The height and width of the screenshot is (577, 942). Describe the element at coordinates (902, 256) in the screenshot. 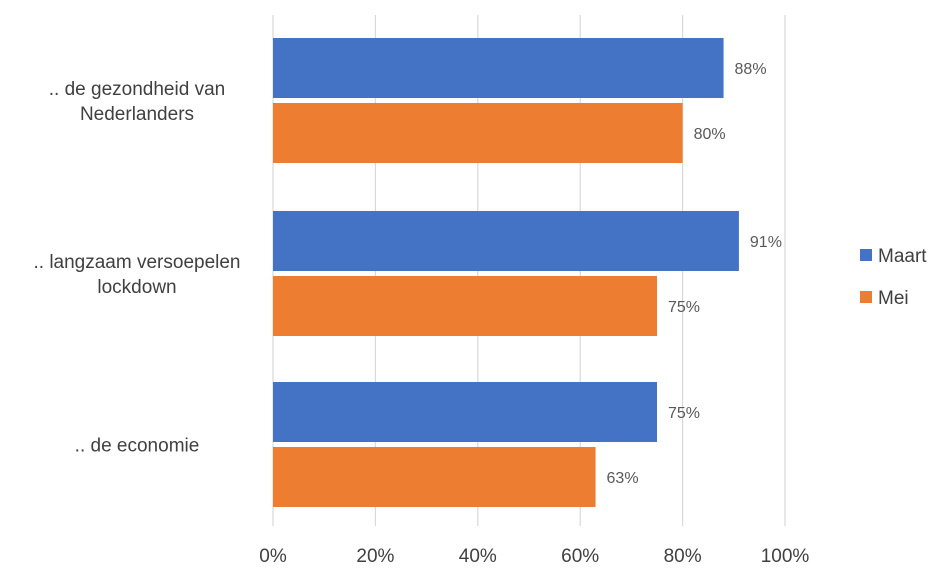

I see `legend-label-maart: Maart` at that location.